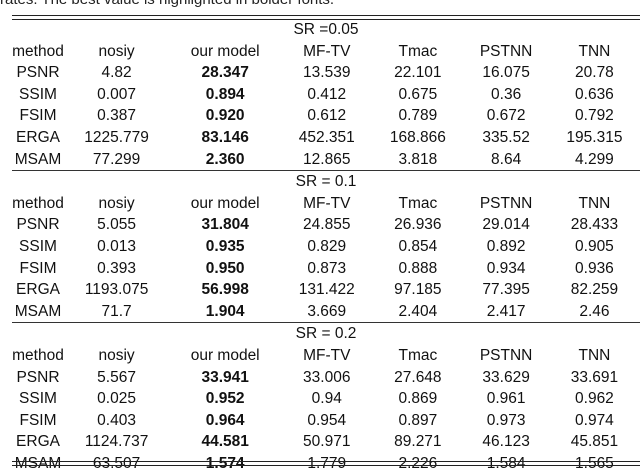 The width and height of the screenshot is (640, 474). Describe the element at coordinates (594, 73) in the screenshot. I see `metric-value: 20.78` at that location.